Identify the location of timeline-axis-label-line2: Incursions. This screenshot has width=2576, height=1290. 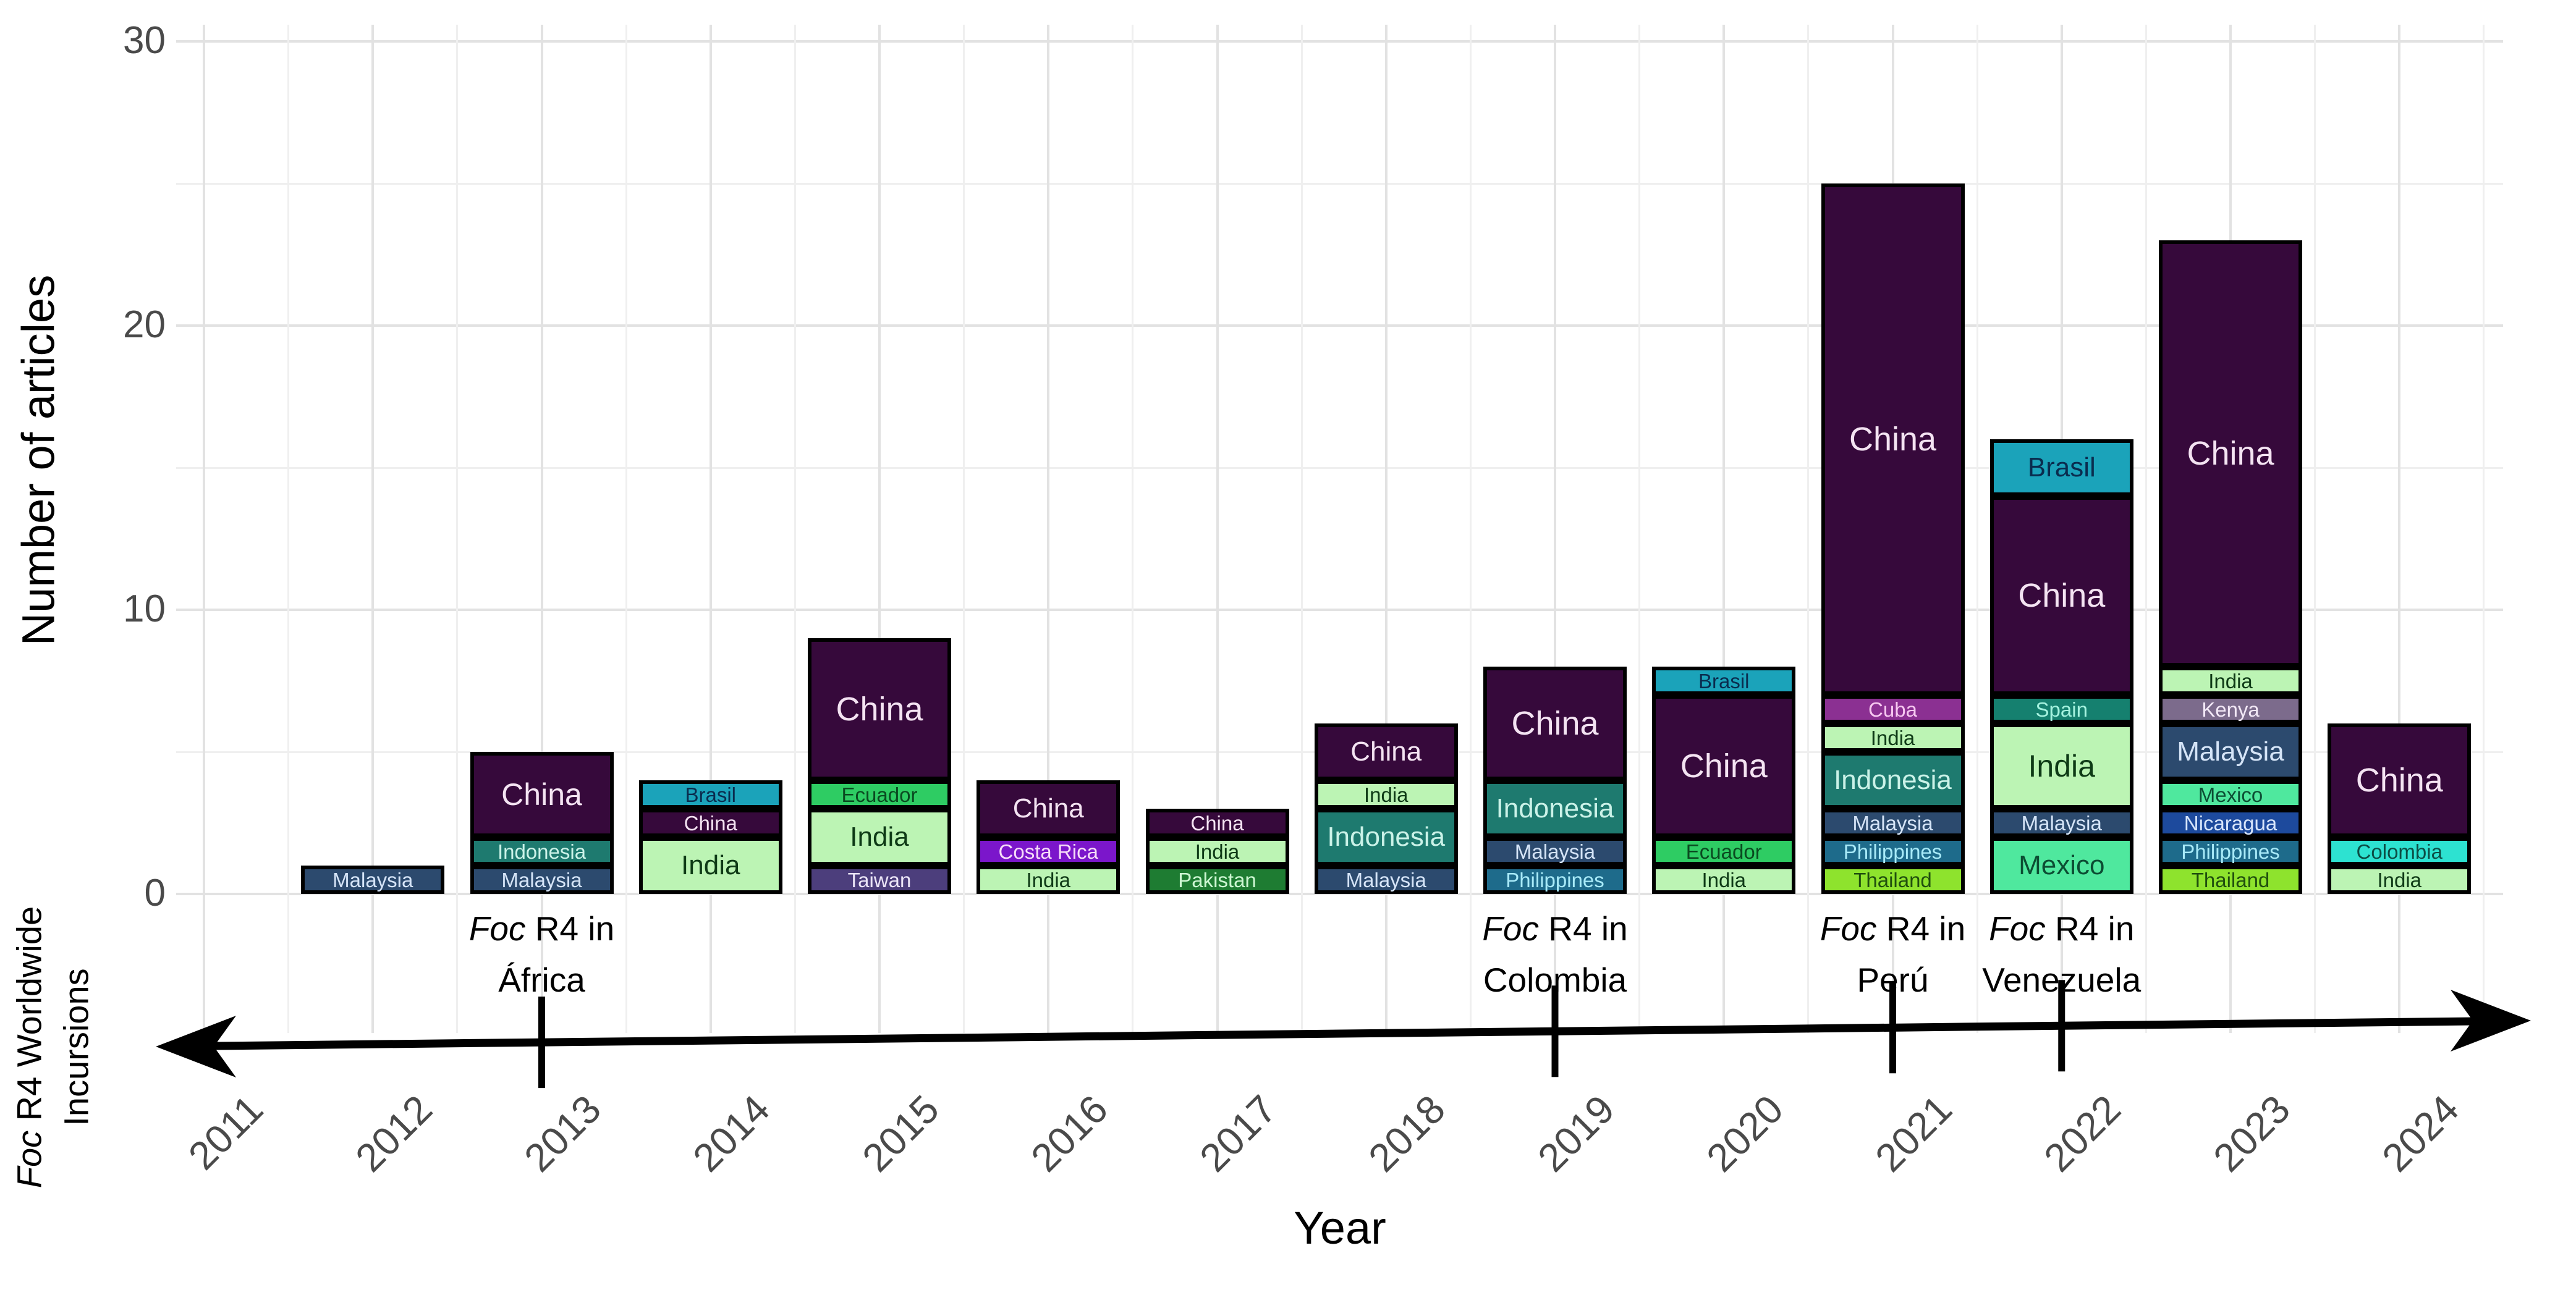
(75, 1047).